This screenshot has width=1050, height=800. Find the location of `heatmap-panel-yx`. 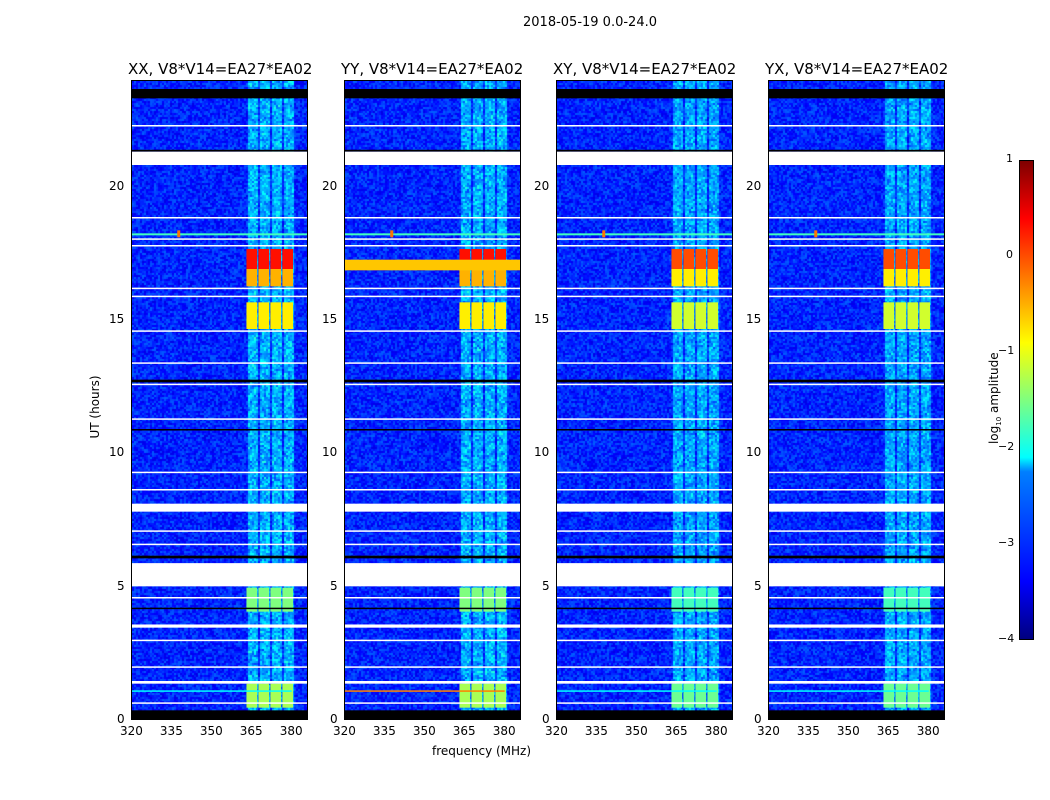

heatmap-panel-yx is located at coordinates (856, 400).